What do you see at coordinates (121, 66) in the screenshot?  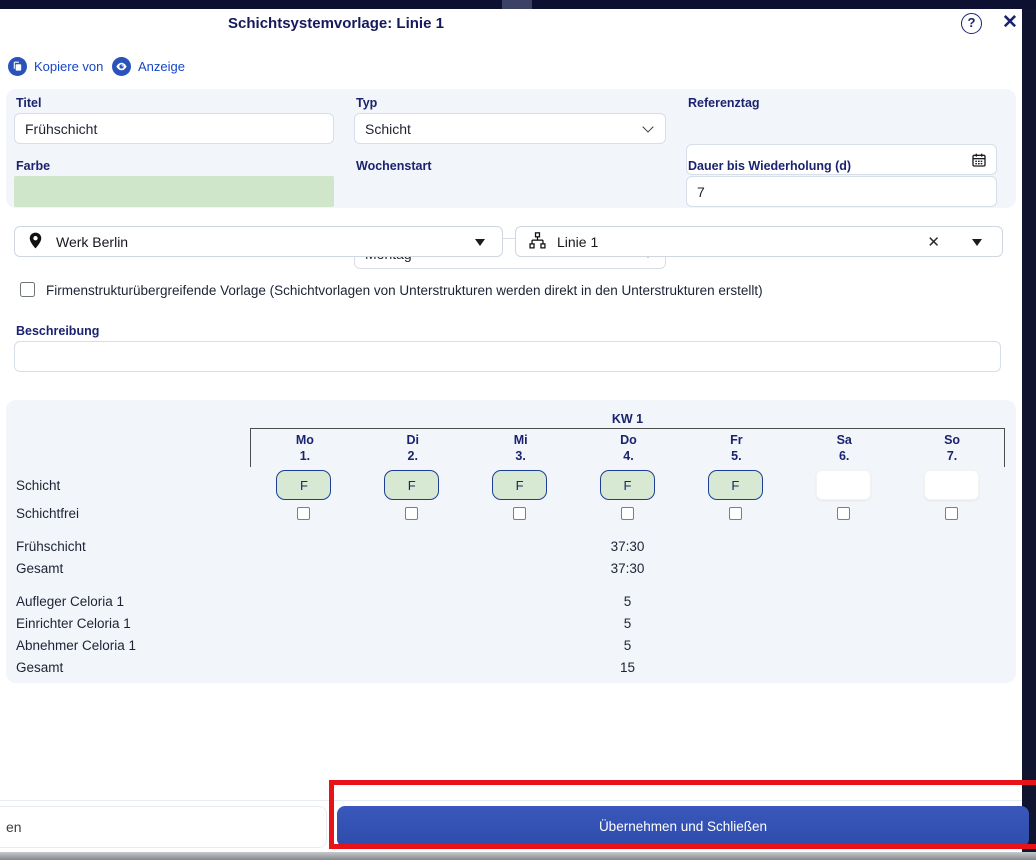 I see `eye-icon` at bounding box center [121, 66].